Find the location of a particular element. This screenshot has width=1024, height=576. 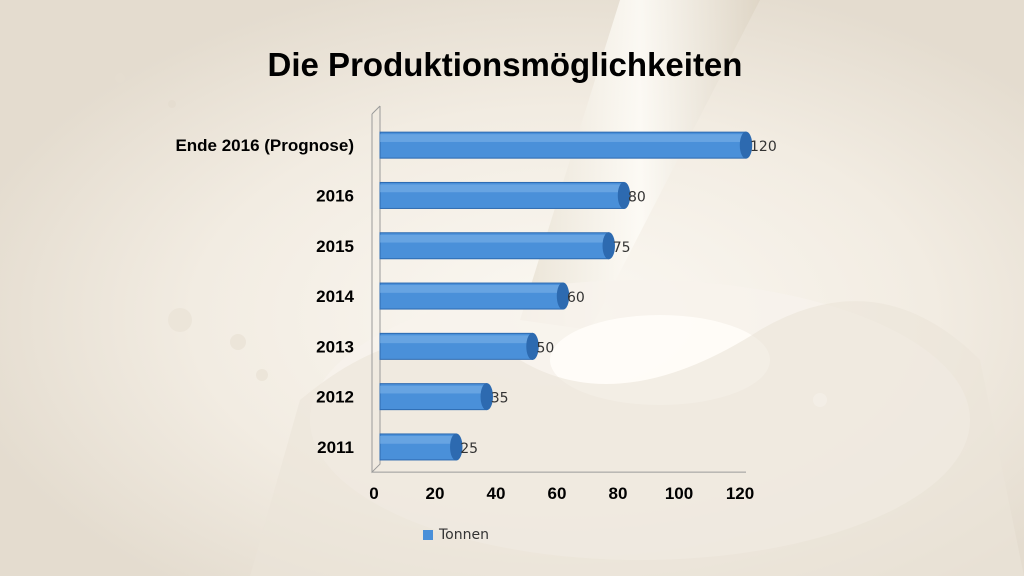

data-label-1: 120 is located at coordinates (763, 147).